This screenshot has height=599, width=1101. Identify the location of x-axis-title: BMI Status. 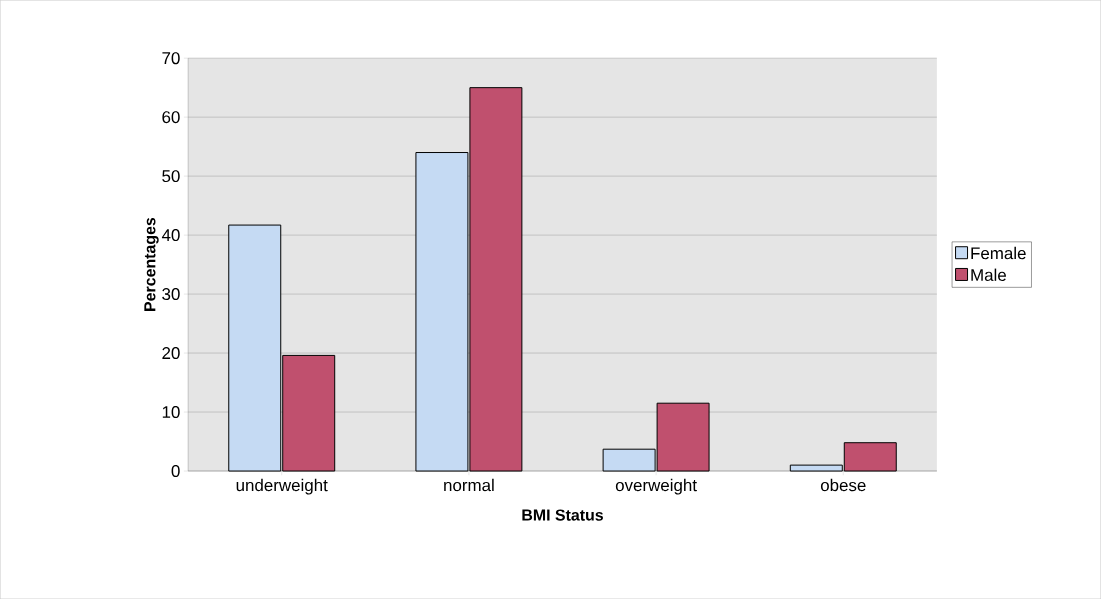
(562, 515).